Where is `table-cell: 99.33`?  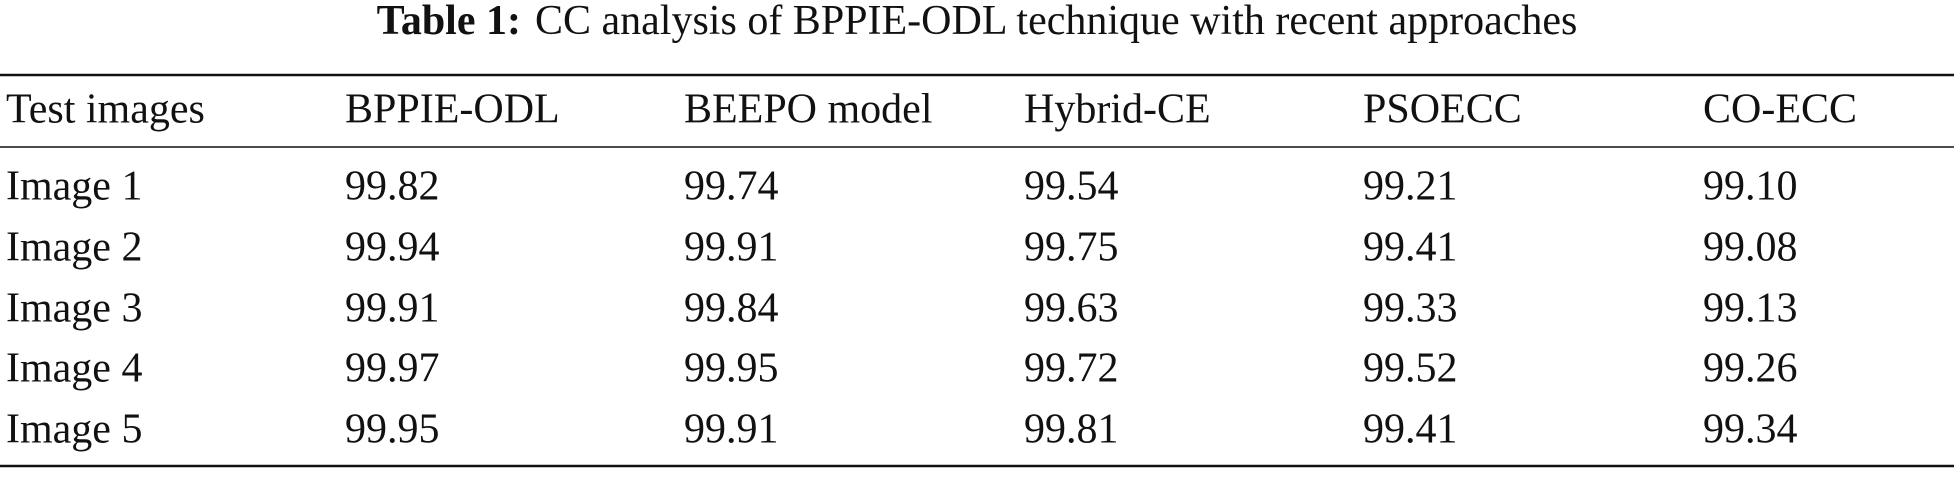
table-cell: 99.33 is located at coordinates (1410, 309).